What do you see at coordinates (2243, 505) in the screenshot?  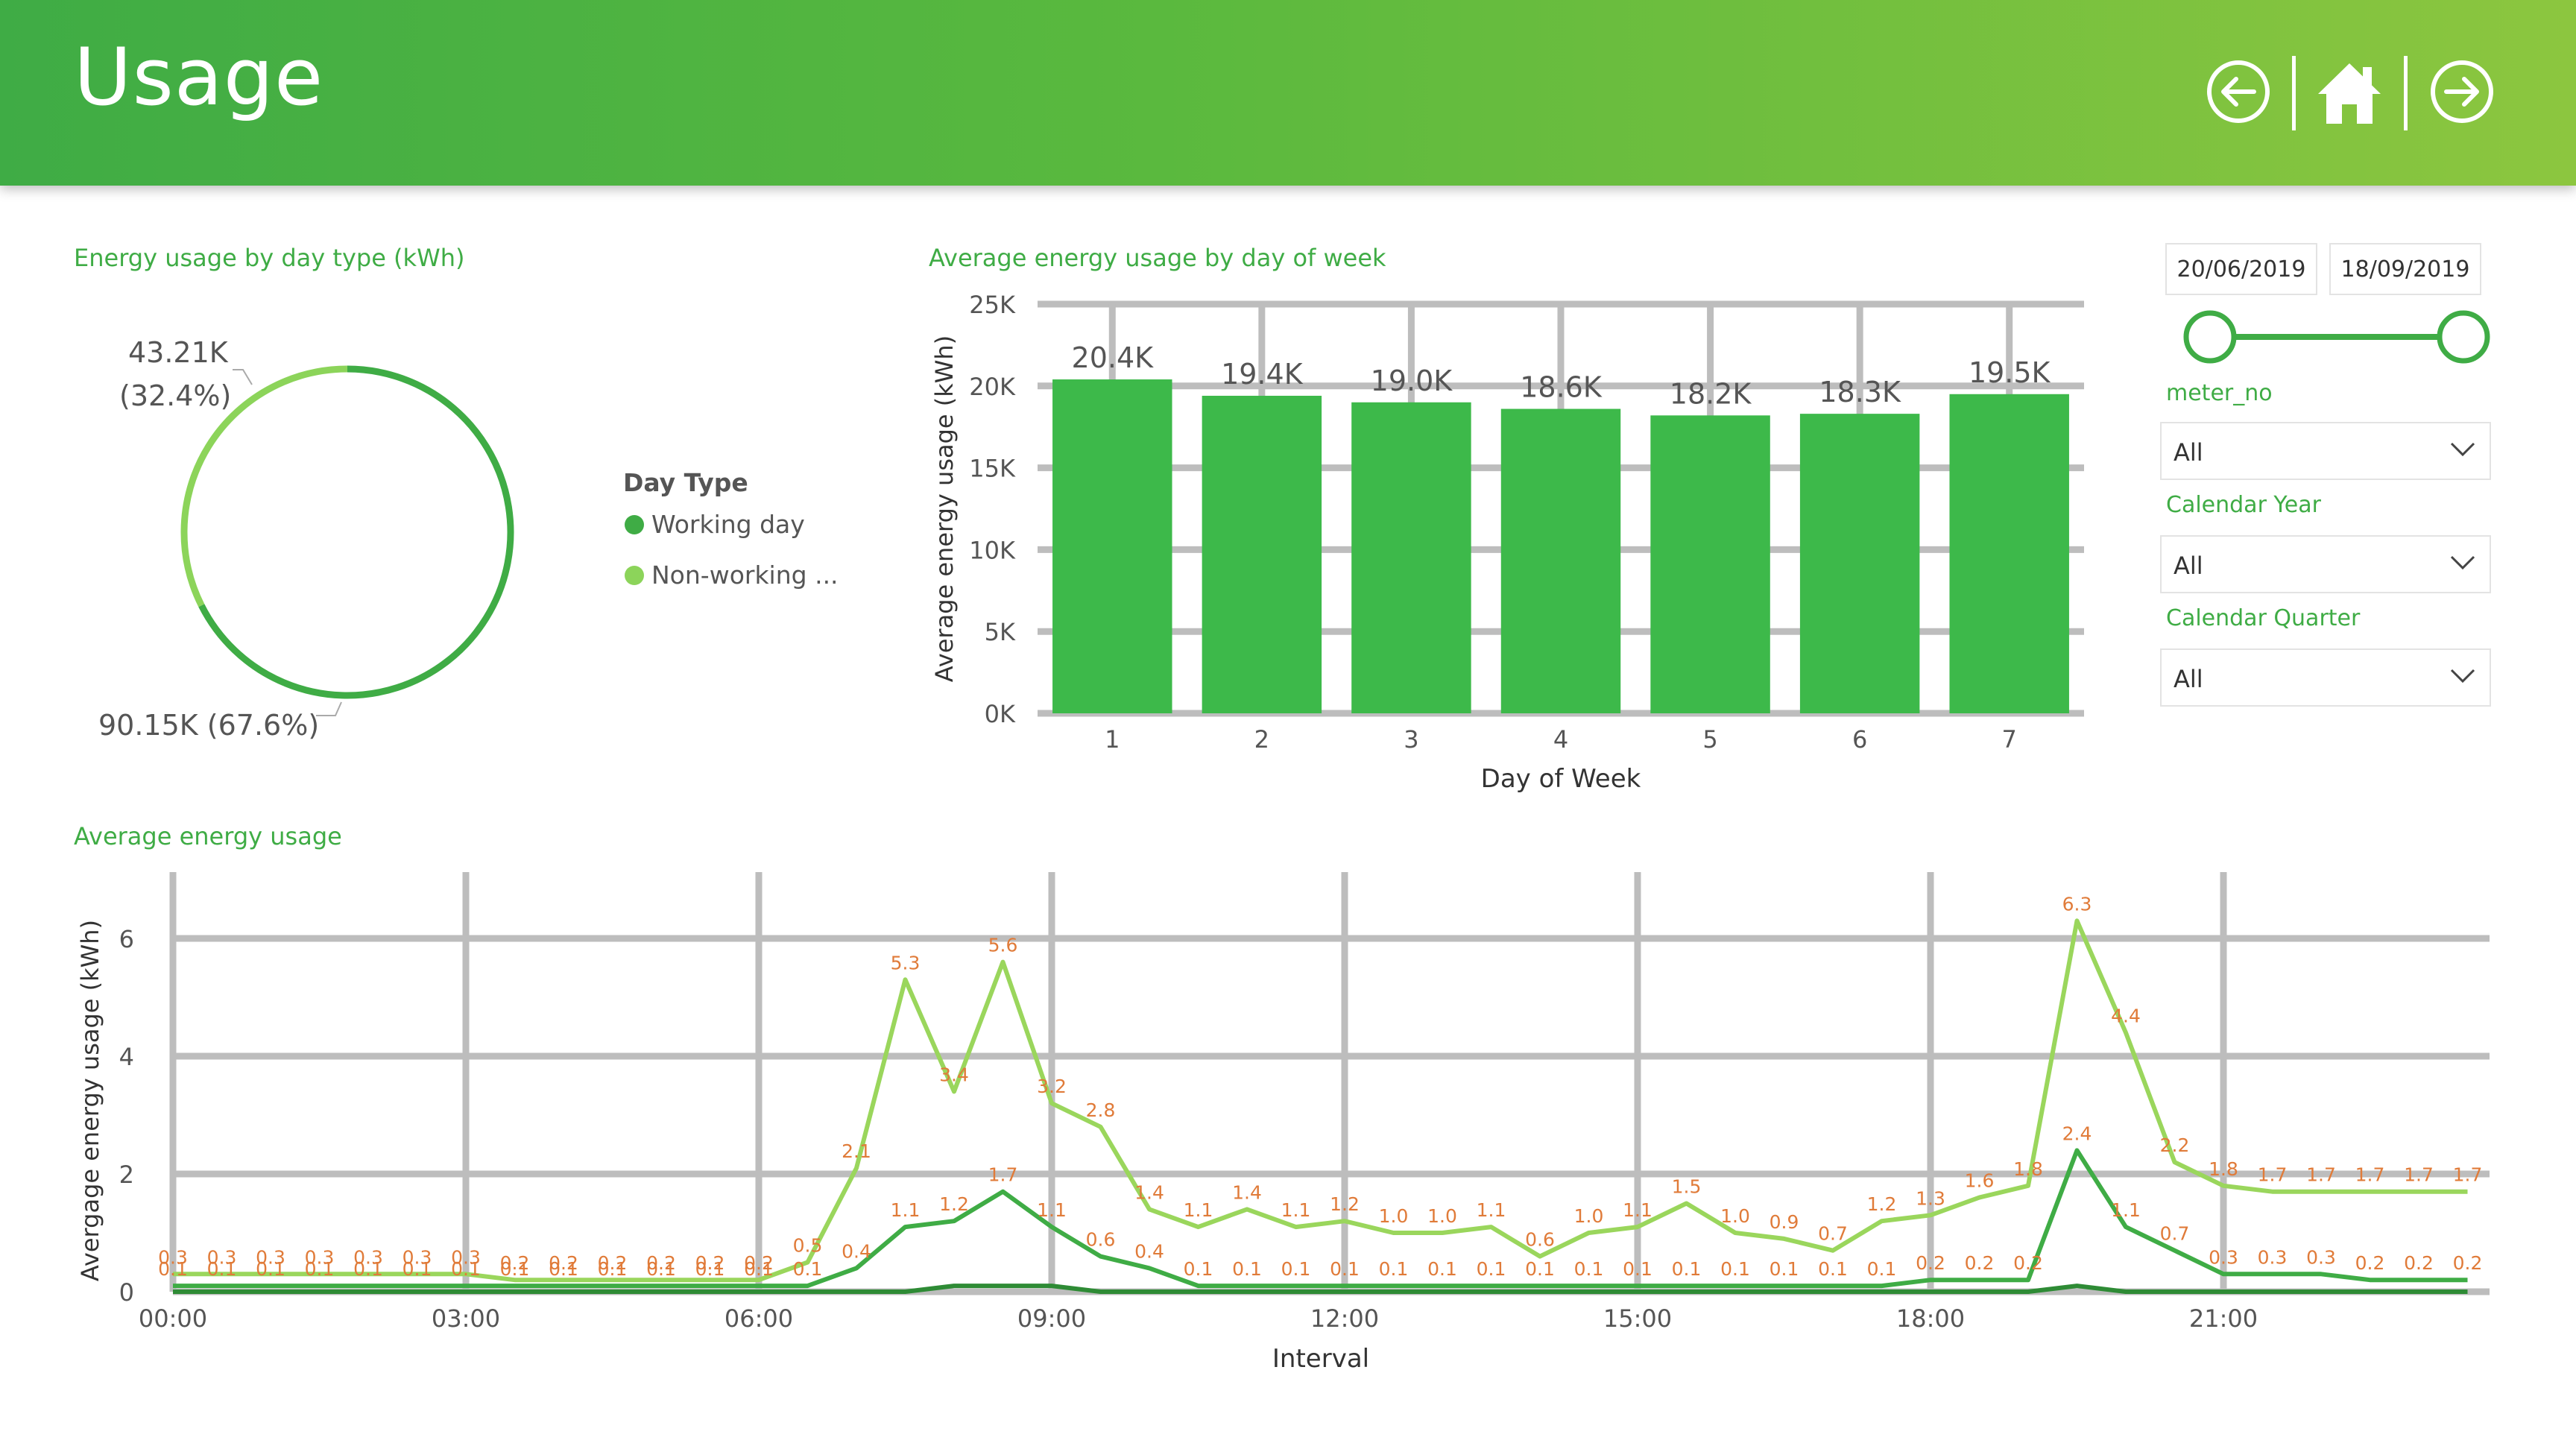 I see `year-slicer-label: Calendar Year` at bounding box center [2243, 505].